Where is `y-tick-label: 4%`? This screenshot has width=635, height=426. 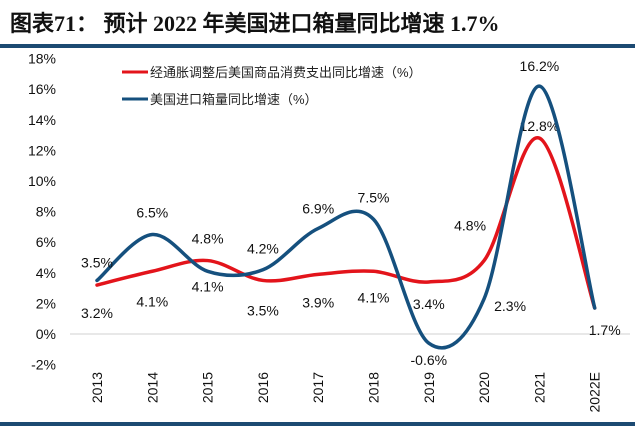 y-tick-label: 4% is located at coordinates (46, 273).